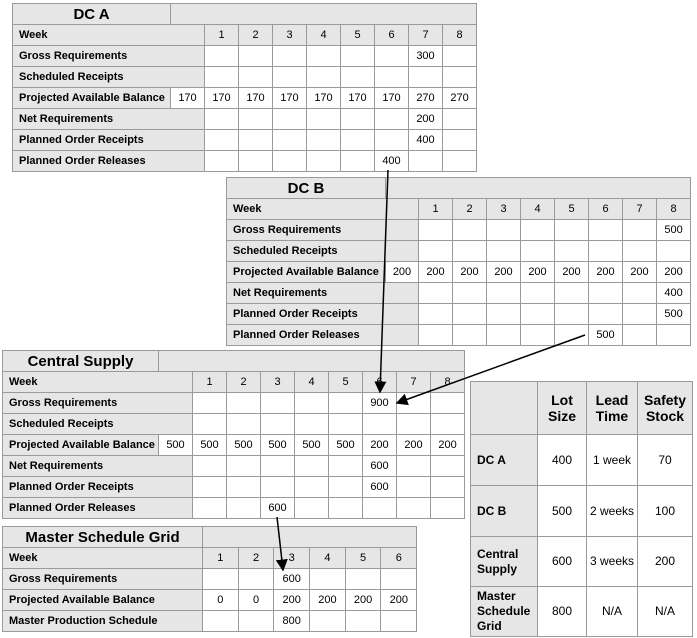 The width and height of the screenshot is (697, 638). I want to click on cell: 800, so click(292, 621).